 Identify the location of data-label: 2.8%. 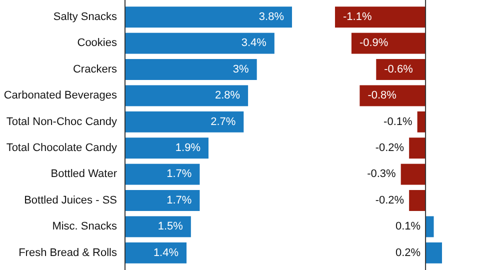
(227, 96).